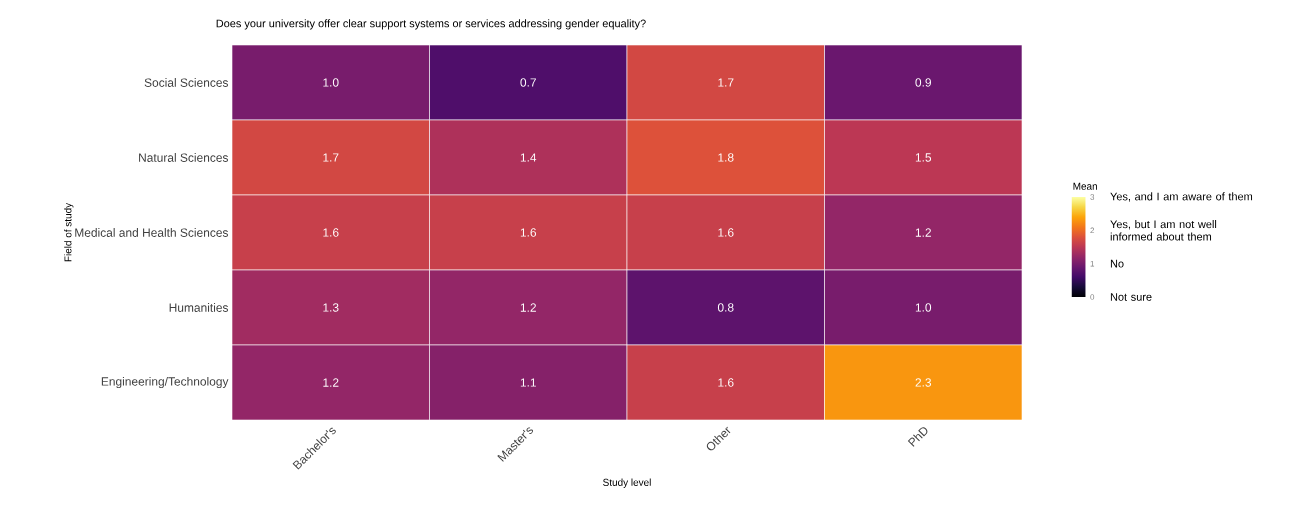  What do you see at coordinates (923, 157) in the screenshot?
I see `data-label: 1.5` at bounding box center [923, 157].